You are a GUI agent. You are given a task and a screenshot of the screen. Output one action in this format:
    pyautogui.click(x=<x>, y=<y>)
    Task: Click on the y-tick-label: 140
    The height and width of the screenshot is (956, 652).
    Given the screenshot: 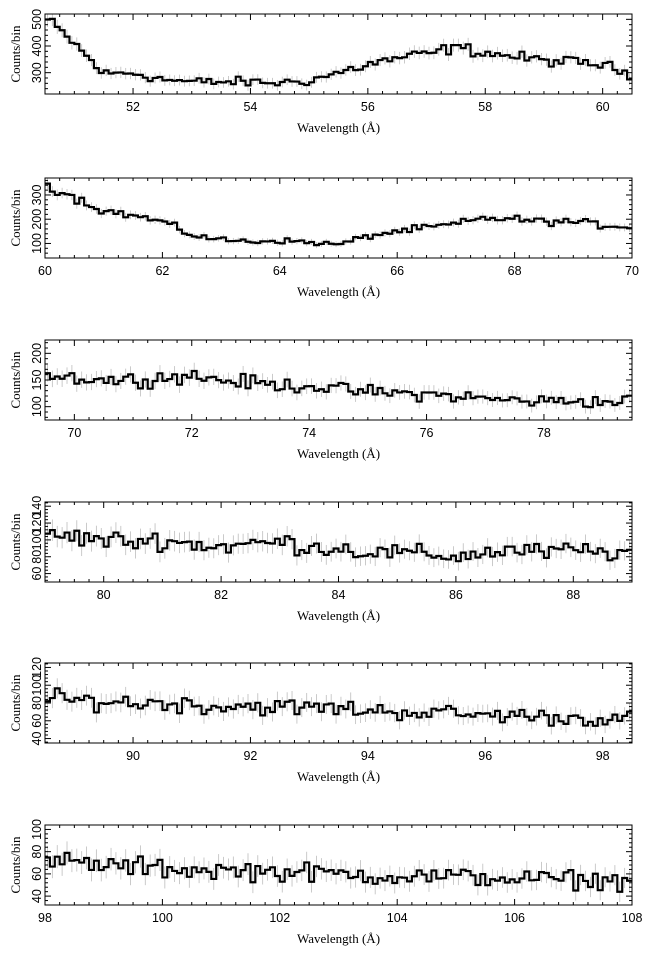 What is the action you would take?
    pyautogui.click(x=37, y=506)
    